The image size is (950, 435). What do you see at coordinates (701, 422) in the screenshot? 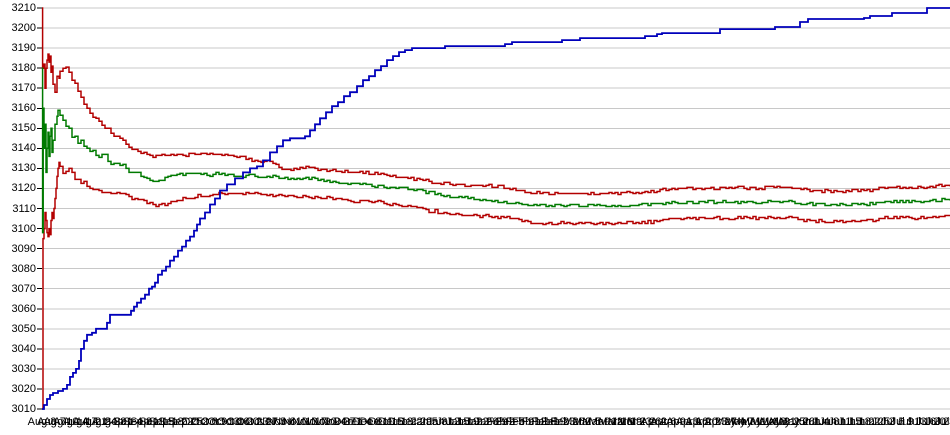
I see `x-axis-label: Apr 20` at bounding box center [701, 422].